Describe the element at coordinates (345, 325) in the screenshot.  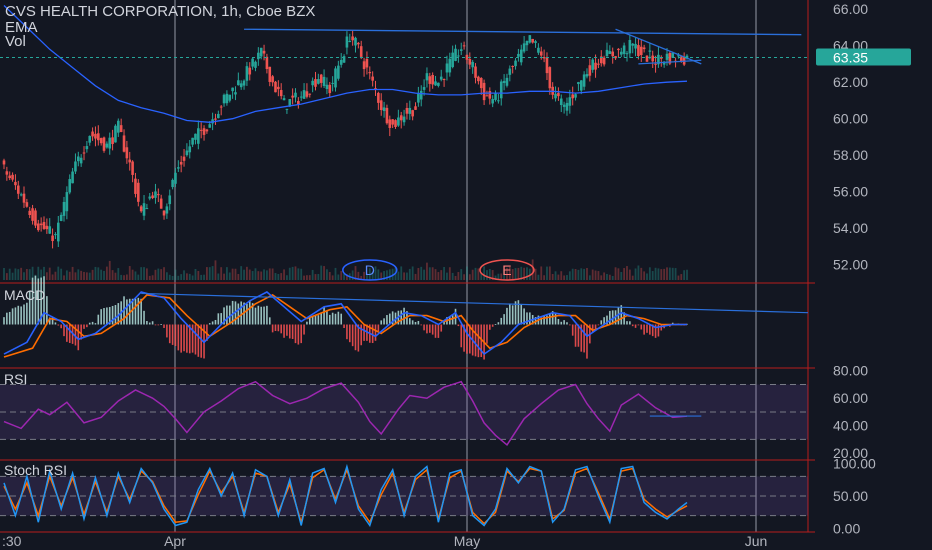
I see `macd-signal-line` at that location.